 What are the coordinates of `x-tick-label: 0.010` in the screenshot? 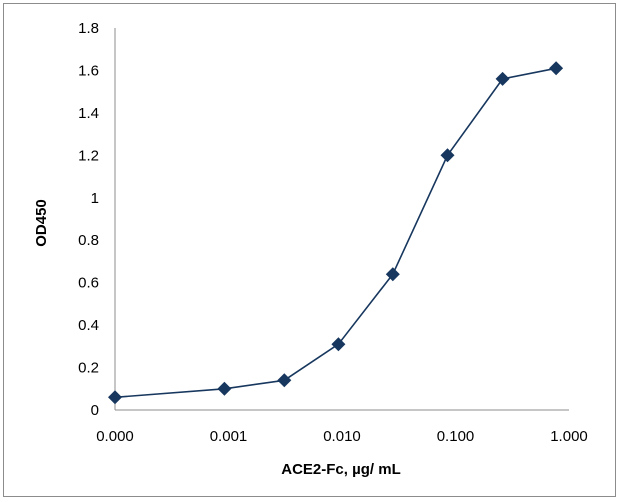 It's located at (342, 436).